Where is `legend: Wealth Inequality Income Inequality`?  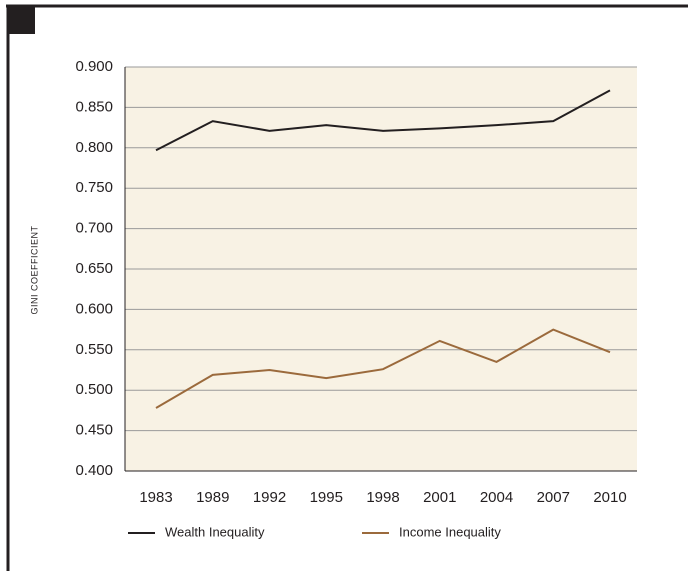
legend: Wealth Inequality Income Inequality is located at coordinates (314, 531).